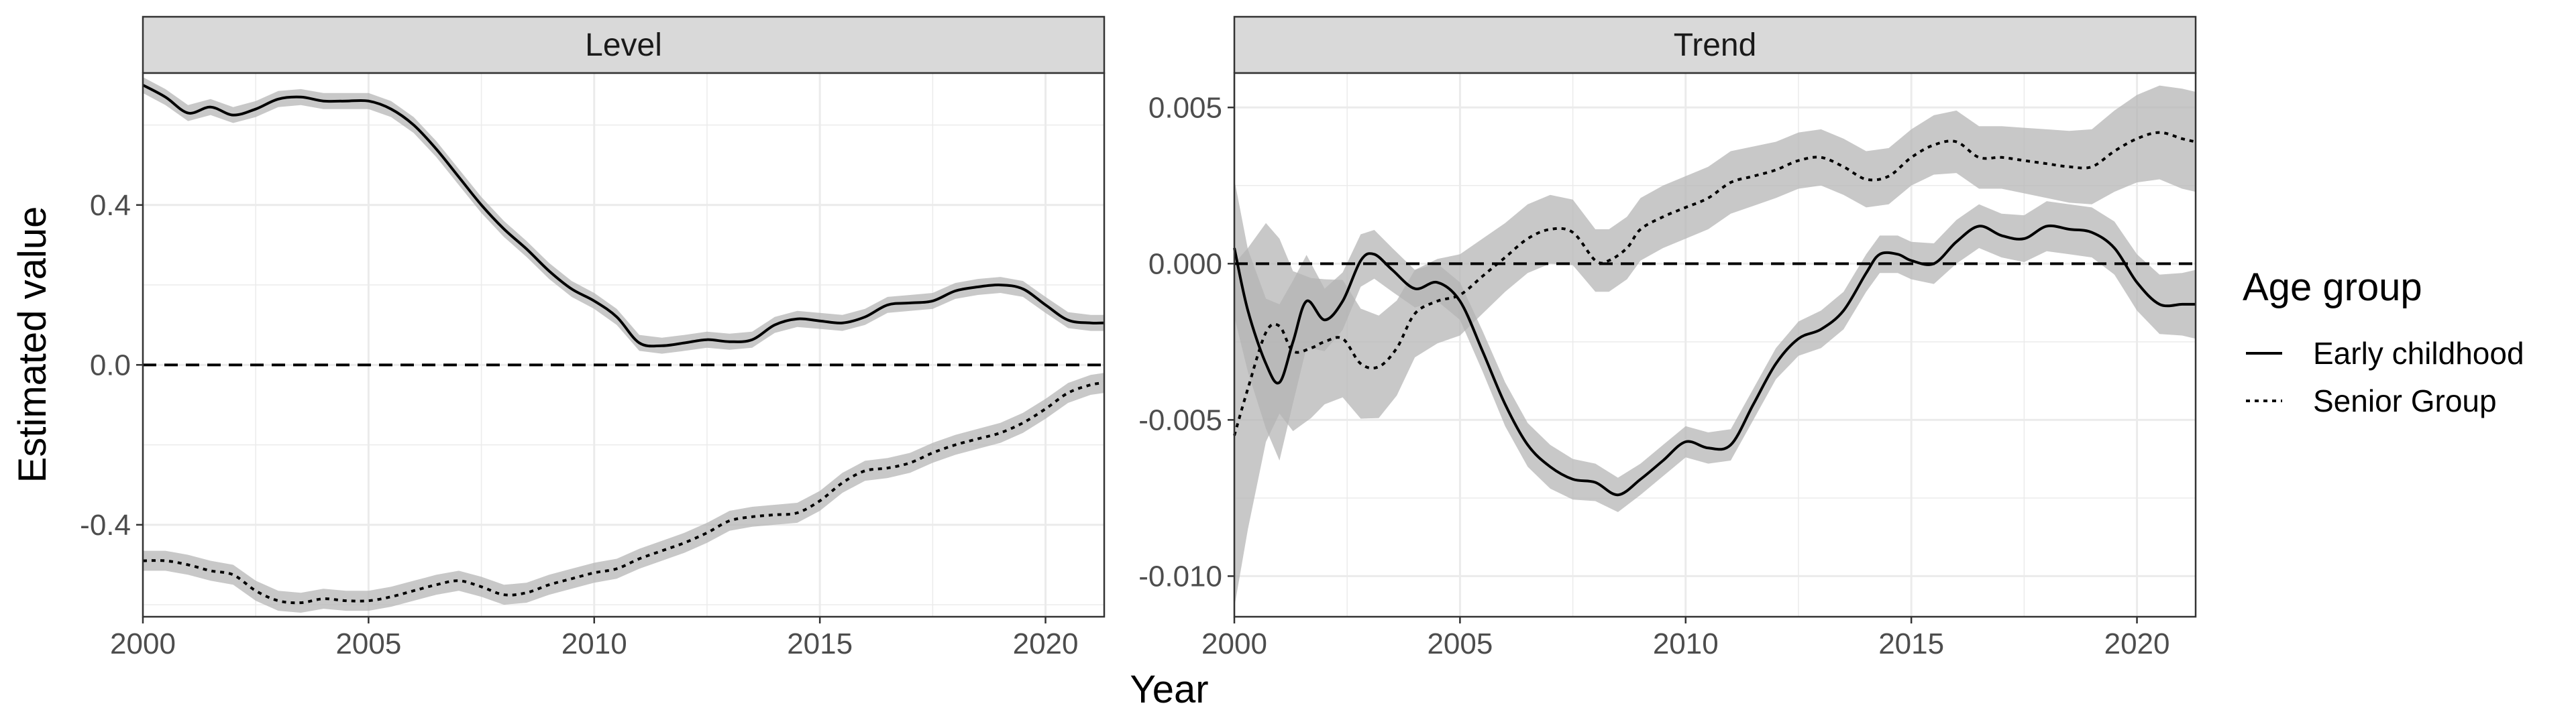 This screenshot has width=2576, height=724. Describe the element at coordinates (143, 643) in the screenshot. I see `level-x-tick-label: 2000` at that location.